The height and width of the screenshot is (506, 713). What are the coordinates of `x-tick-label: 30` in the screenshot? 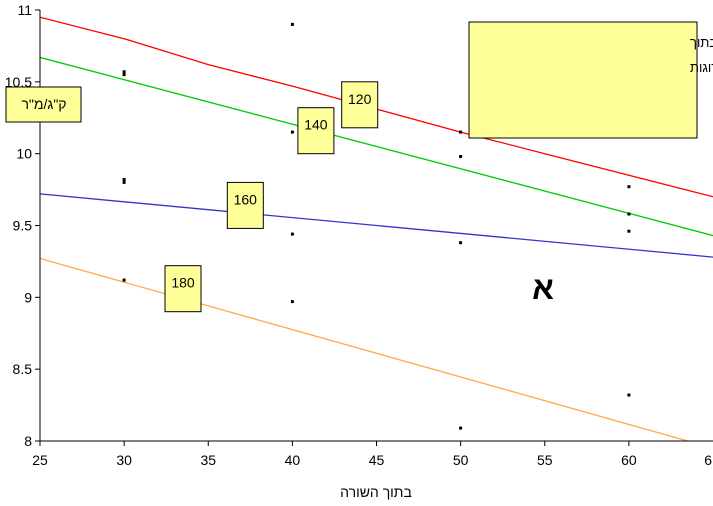 It's located at (124, 460).